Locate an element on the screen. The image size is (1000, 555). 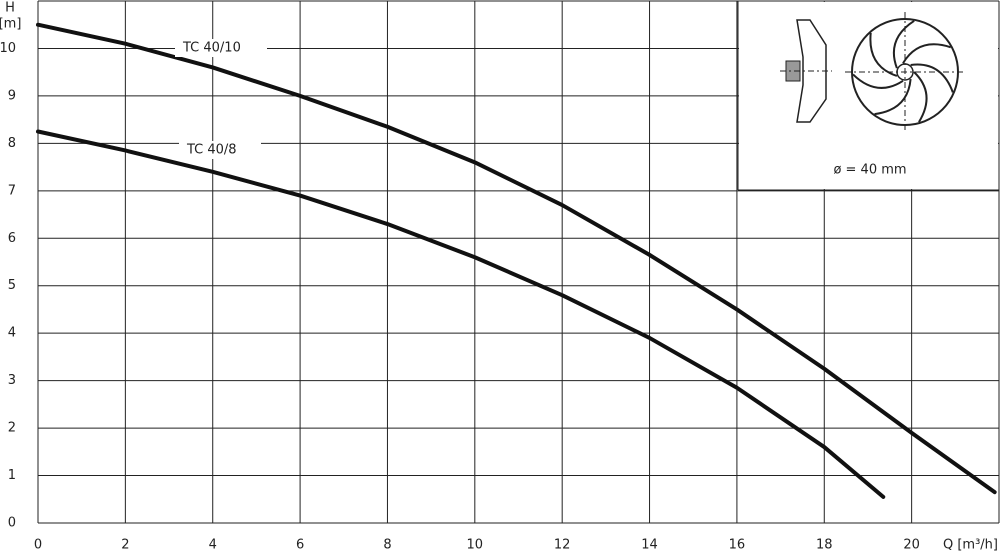
series-label: TC 40/8 is located at coordinates (211, 150).